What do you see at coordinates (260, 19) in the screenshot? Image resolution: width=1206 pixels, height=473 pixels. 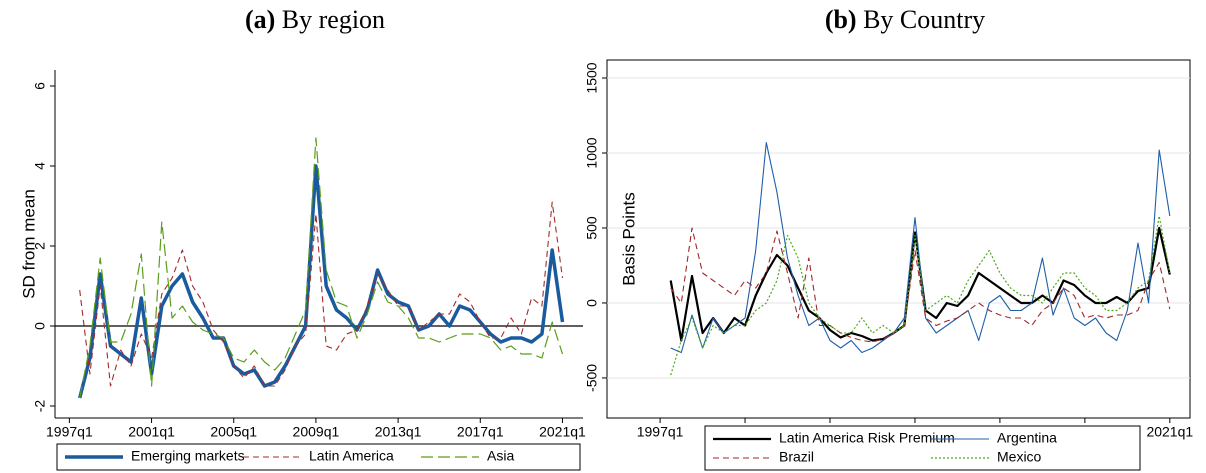 I see `panel-label: (a)` at bounding box center [260, 19].